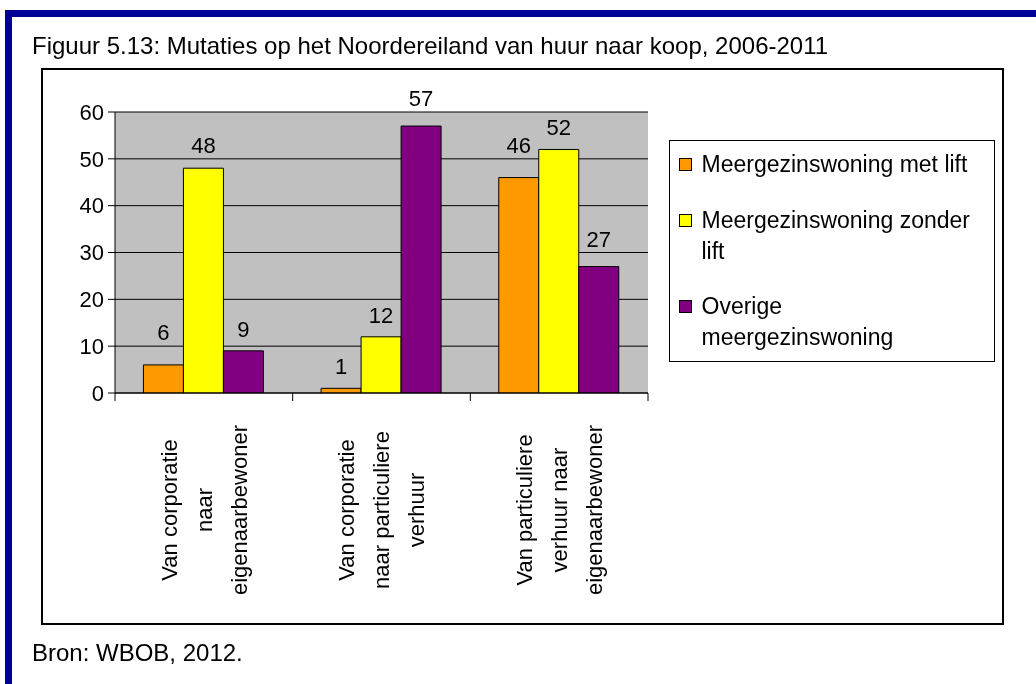 Image resolution: width=1036 pixels, height=684 pixels. What do you see at coordinates (91, 253) in the screenshot?
I see `y-tick-label: 30` at bounding box center [91, 253].